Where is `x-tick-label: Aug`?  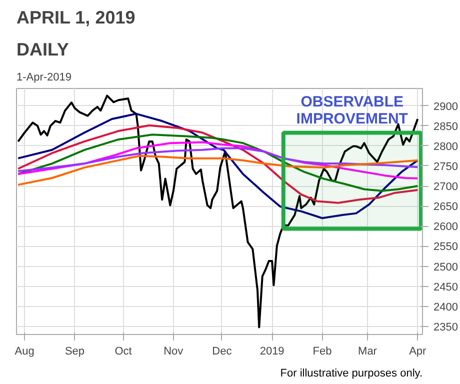 x-tick-label: Aug is located at coordinates (24, 352).